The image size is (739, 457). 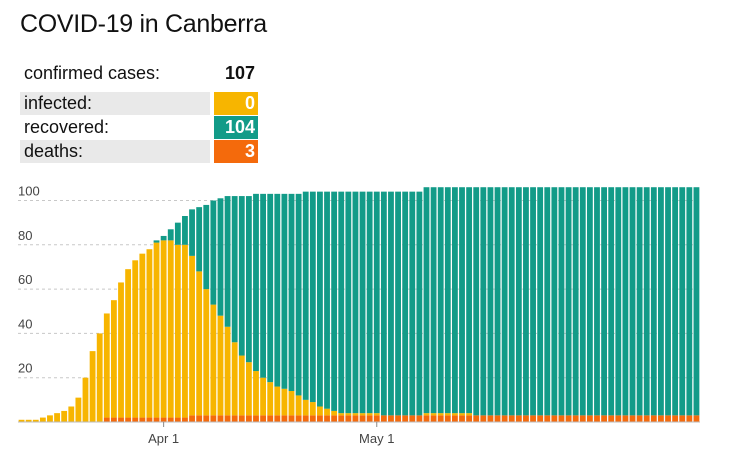 I want to click on infected-value: 0, so click(x=236, y=103).